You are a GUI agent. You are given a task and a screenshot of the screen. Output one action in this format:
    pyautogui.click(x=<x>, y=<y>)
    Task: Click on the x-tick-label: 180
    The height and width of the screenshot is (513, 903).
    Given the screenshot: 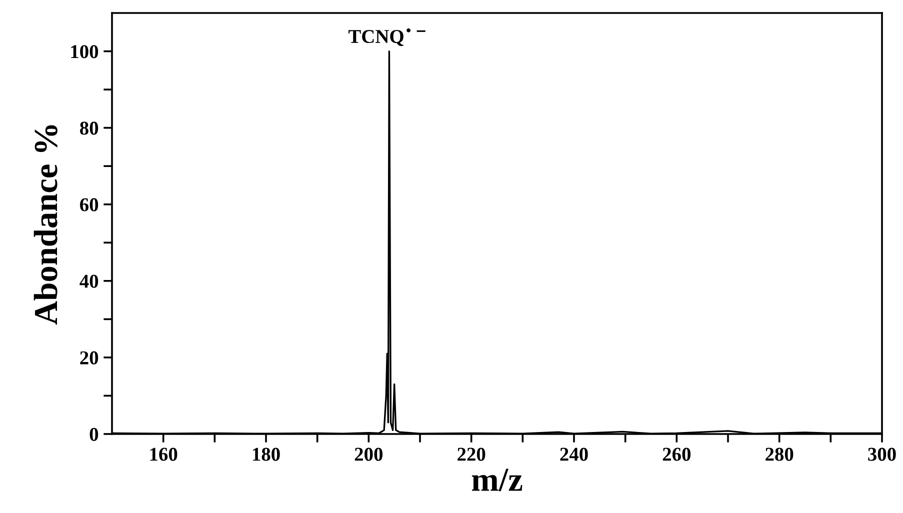 What is the action you would take?
    pyautogui.click(x=266, y=454)
    